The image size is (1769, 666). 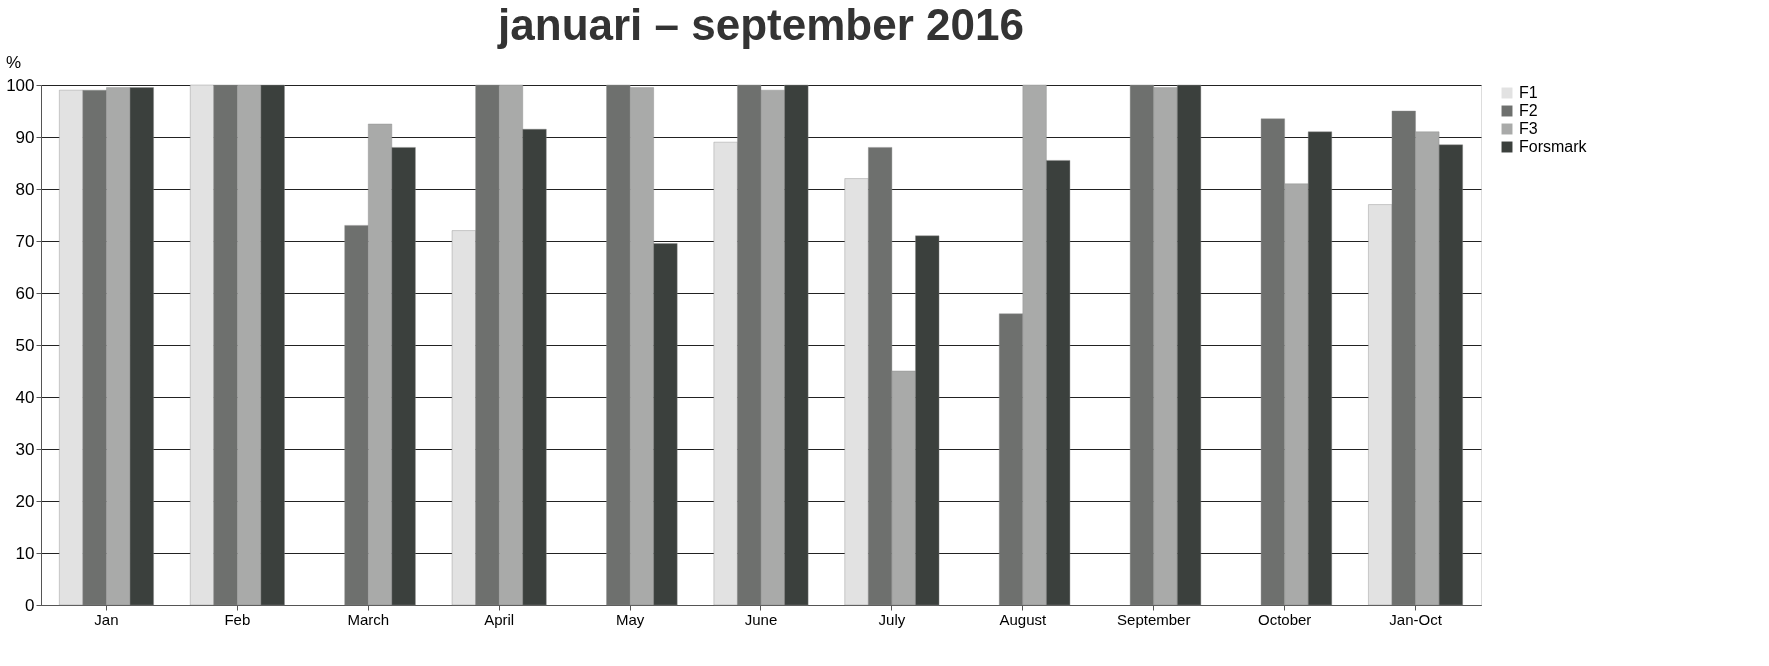 I want to click on x-tick-label: Jan-Oct, so click(x=1416, y=619).